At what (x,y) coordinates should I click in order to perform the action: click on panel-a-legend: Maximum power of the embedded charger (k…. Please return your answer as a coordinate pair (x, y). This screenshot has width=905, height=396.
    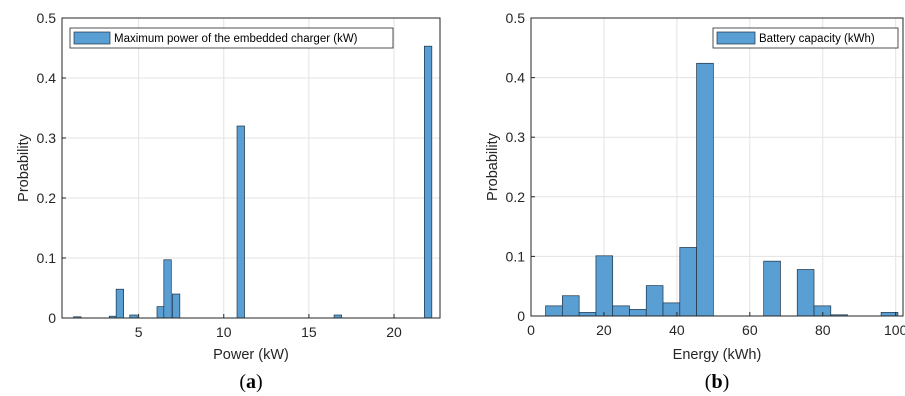
    Looking at the image, I should click on (231, 38).